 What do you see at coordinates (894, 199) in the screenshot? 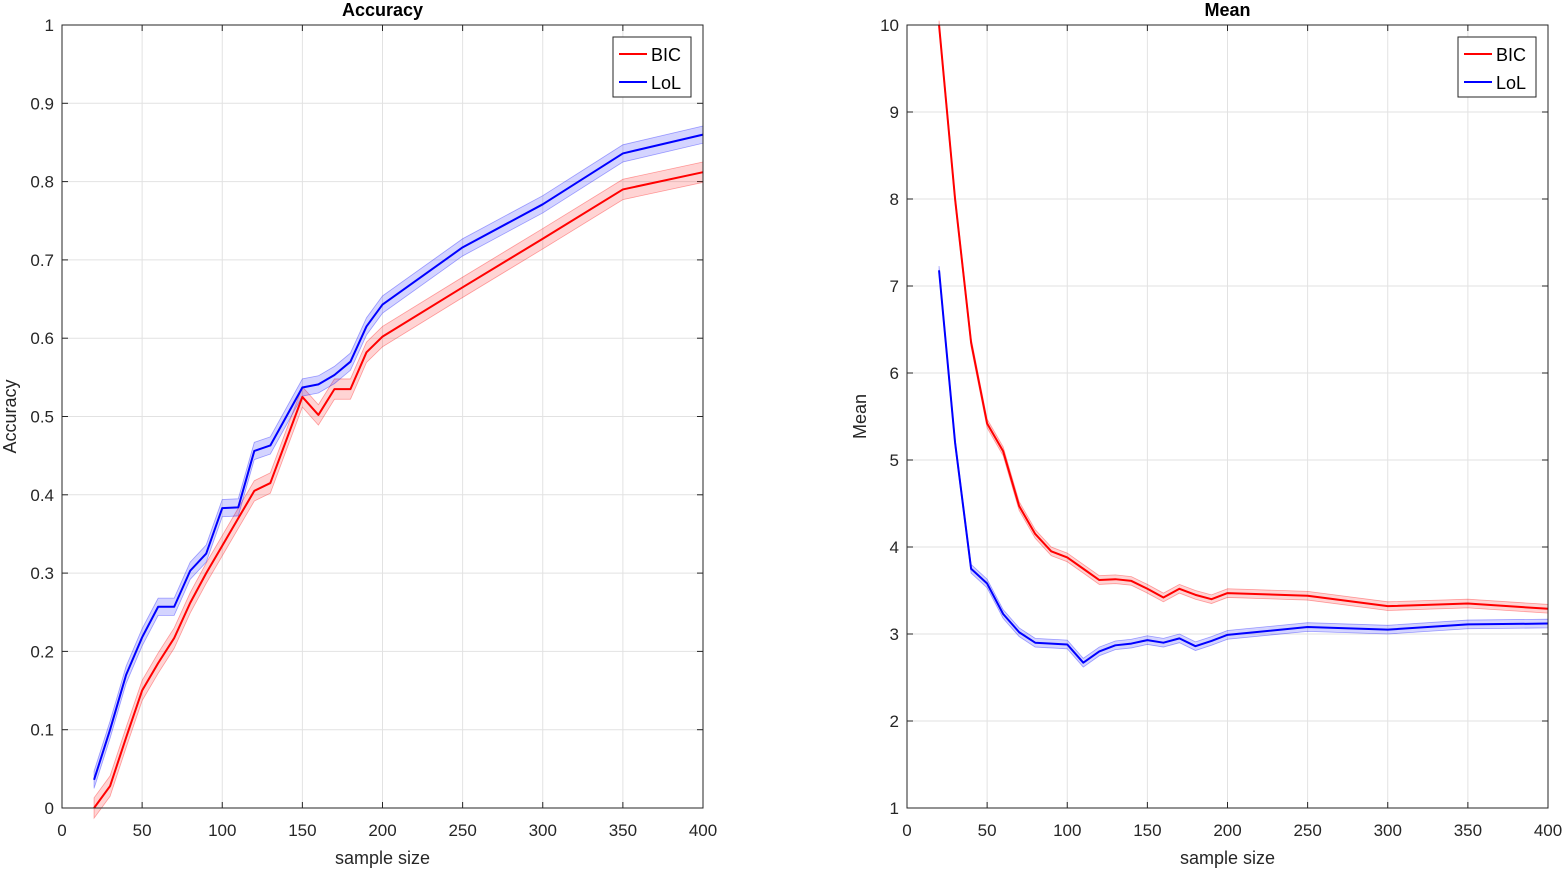
I see `y-tick-label: 8` at bounding box center [894, 199].